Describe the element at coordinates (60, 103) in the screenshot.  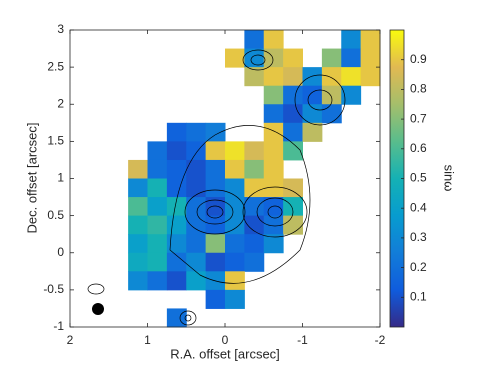
I see `y-tick-label: 2` at that location.